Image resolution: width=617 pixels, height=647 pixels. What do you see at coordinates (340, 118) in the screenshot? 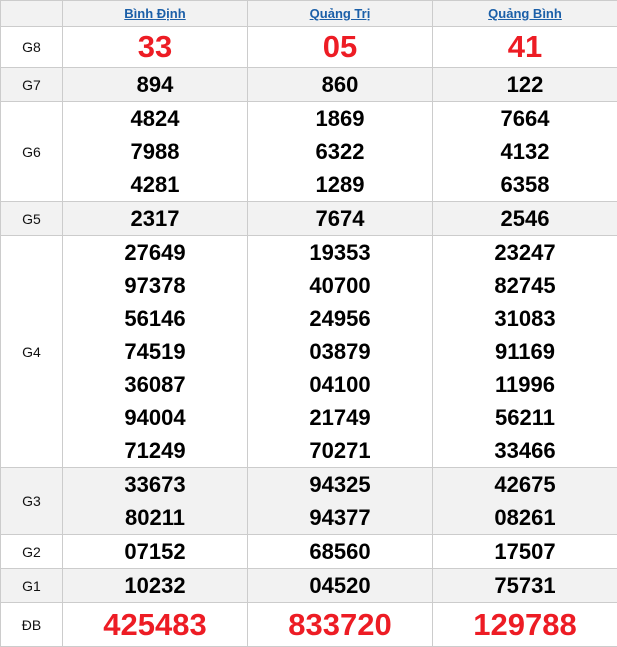
I see `prize-number: 1869` at bounding box center [340, 118].